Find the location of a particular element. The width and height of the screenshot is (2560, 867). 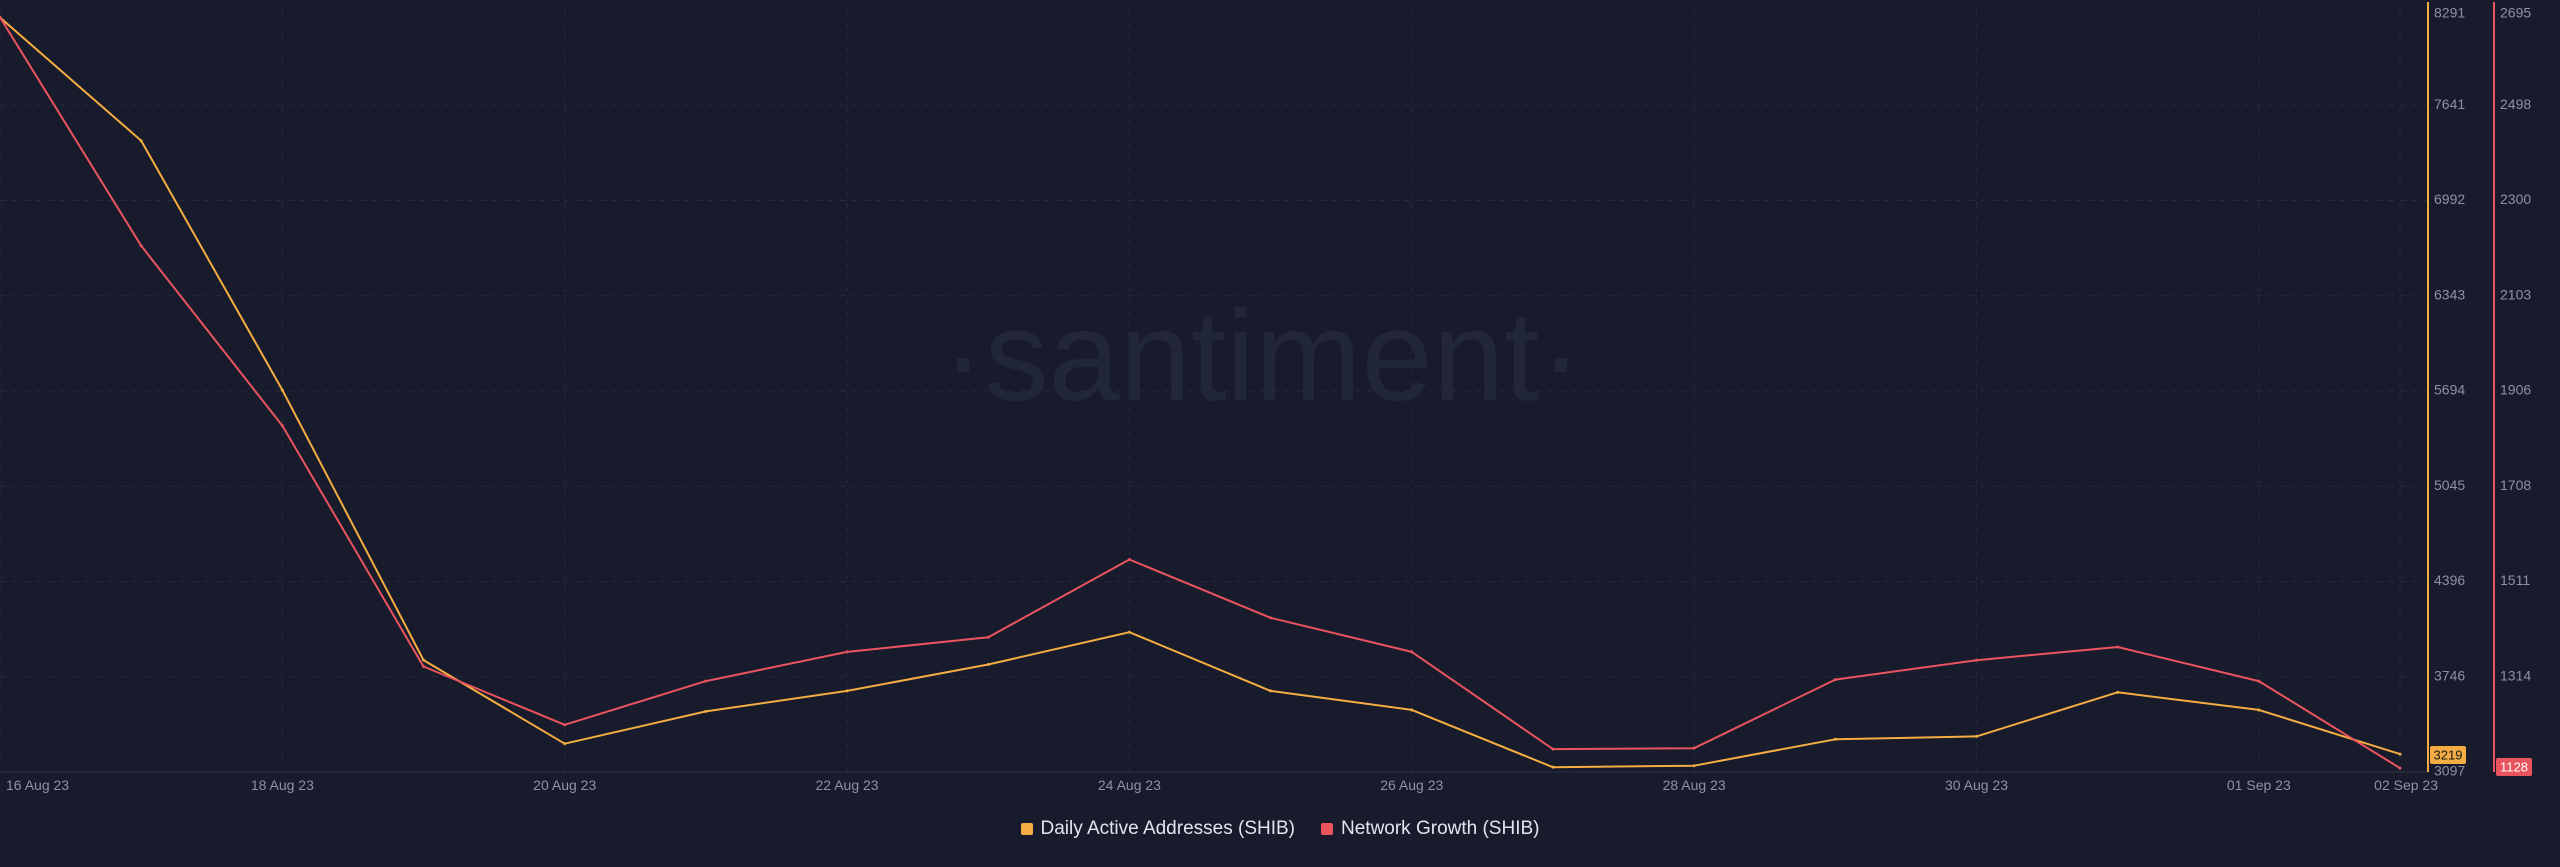

right-axis-ticks: 2695 2498 2300 2103 1906 1708 1511 1314 is located at coordinates (2515, 344).